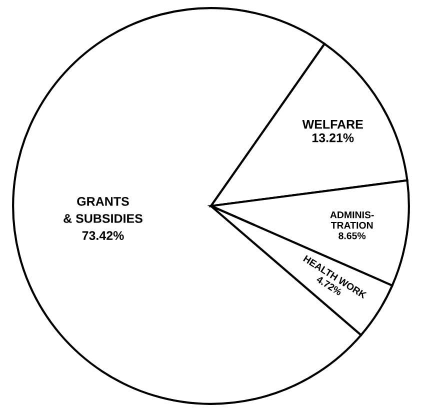 The width and height of the screenshot is (422, 412). I want to click on data-label: 73.42%, so click(103, 235).